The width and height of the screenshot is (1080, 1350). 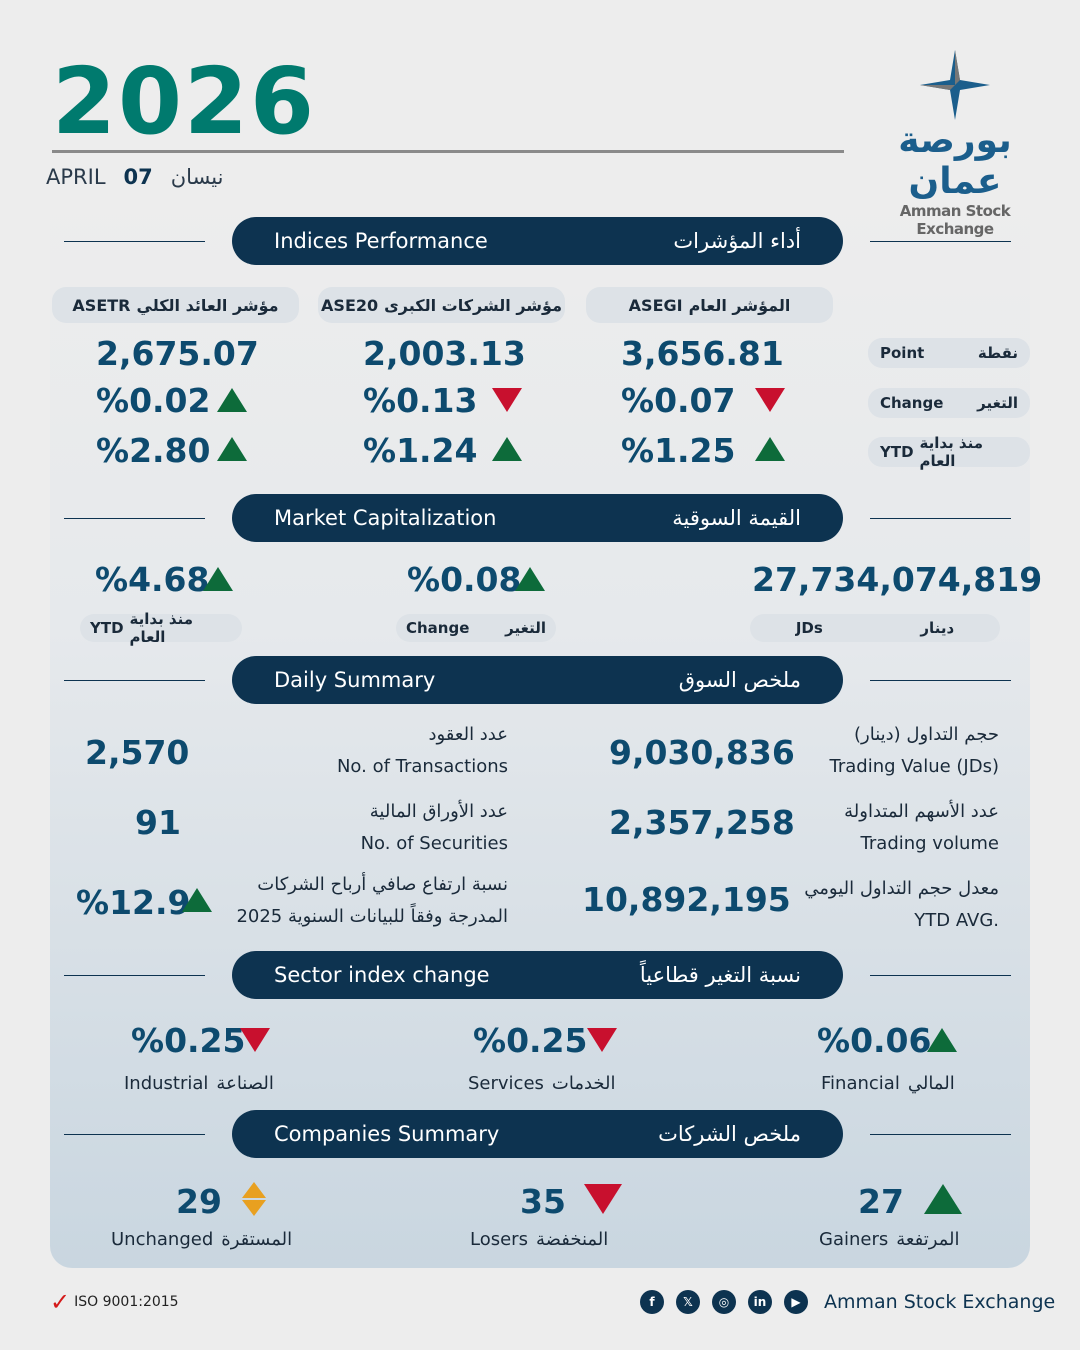 I want to click on index-code: ASETR, so click(x=101, y=305).